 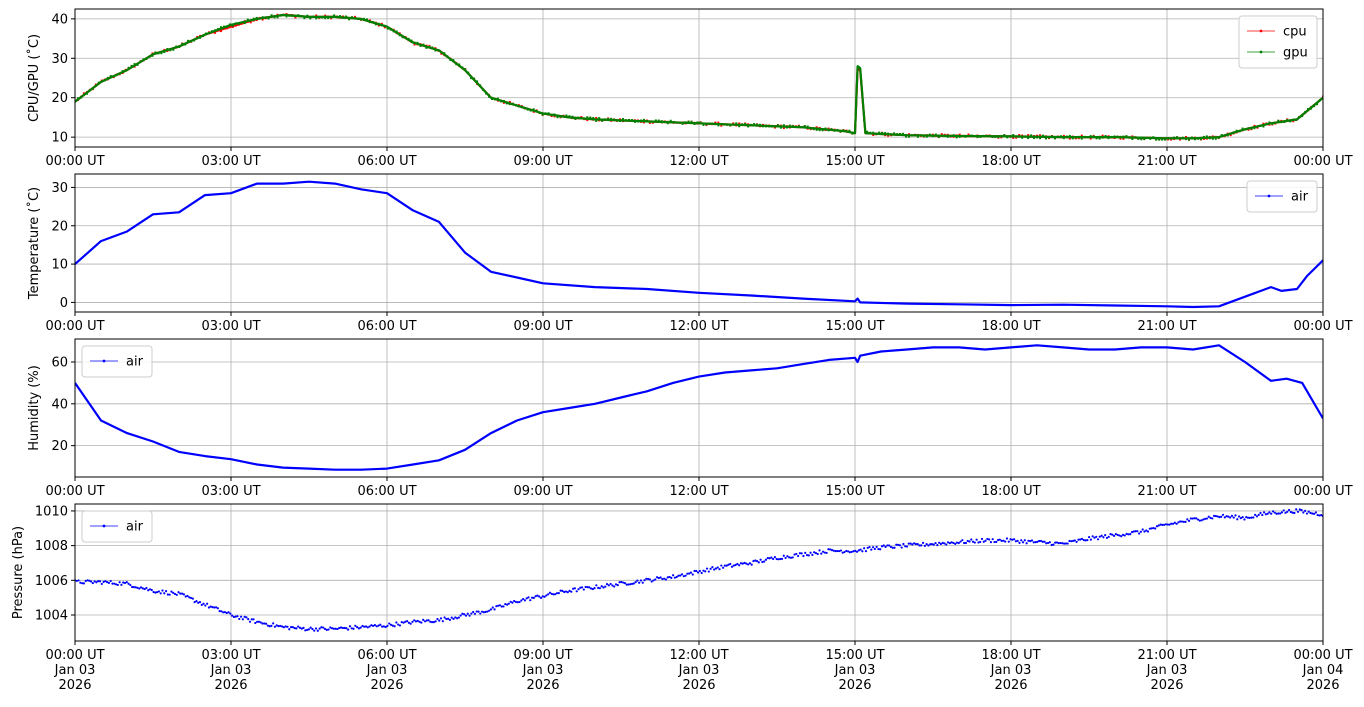 I want to click on x-tick-label: 12:00 UT, so click(x=698, y=655).